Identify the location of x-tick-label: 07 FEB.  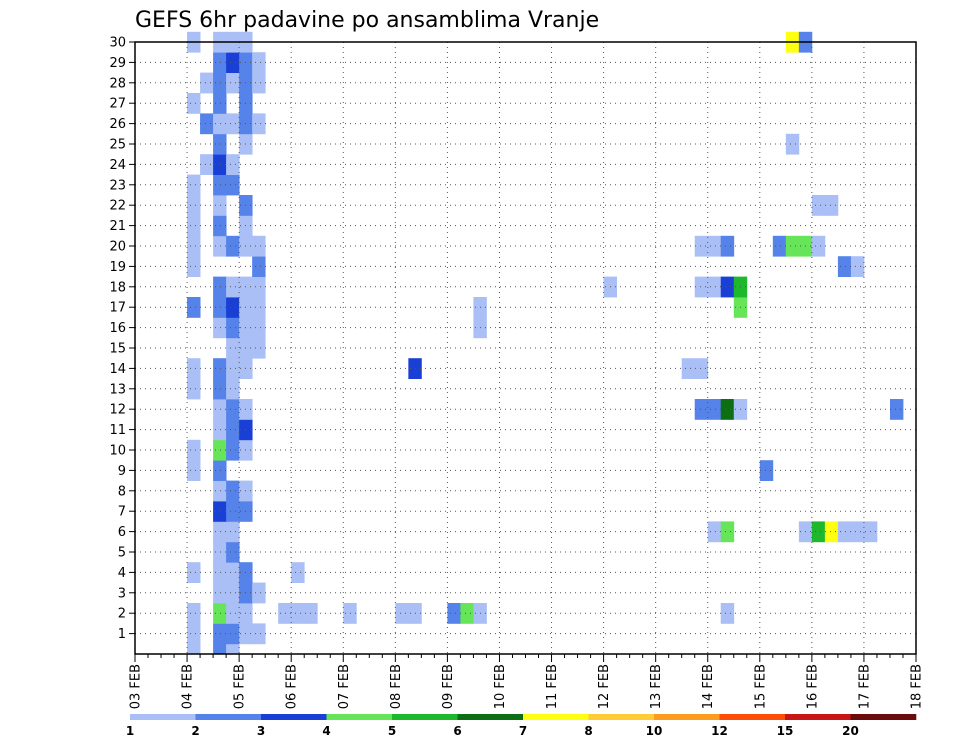
(344, 686).